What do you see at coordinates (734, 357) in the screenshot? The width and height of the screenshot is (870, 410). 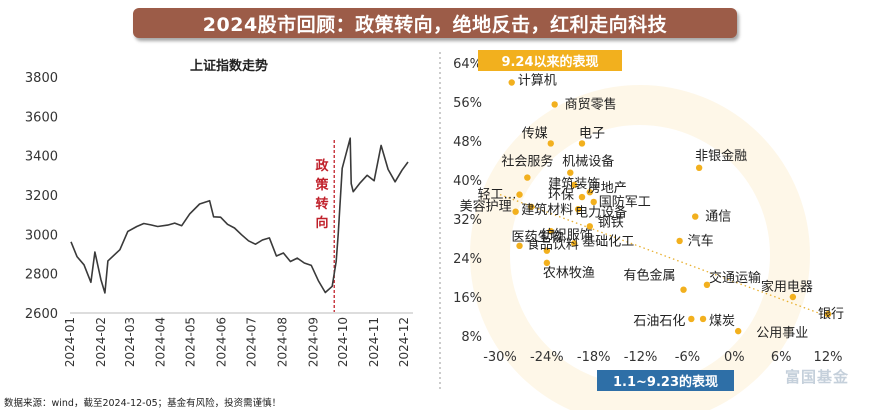 I see `scatter-x-tick-label: 0%` at bounding box center [734, 357].